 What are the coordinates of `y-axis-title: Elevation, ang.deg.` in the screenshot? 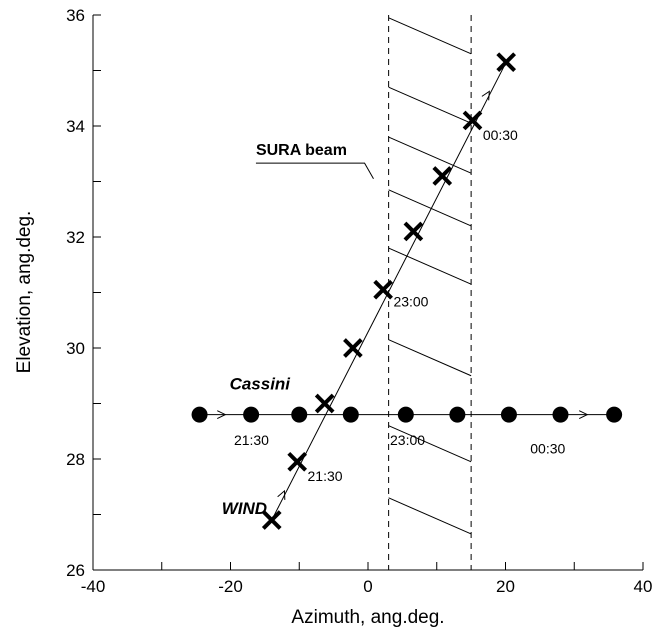 It's located at (24, 292).